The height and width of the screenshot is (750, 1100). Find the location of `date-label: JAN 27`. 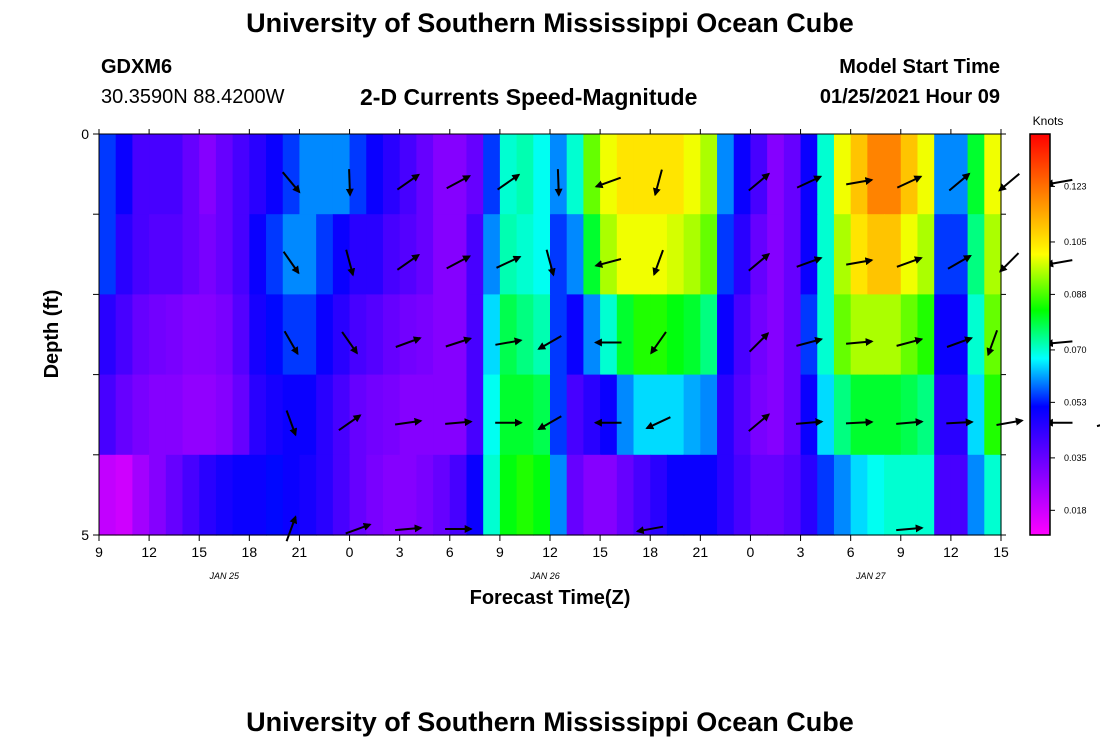

date-label: JAN 27 is located at coordinates (871, 576).